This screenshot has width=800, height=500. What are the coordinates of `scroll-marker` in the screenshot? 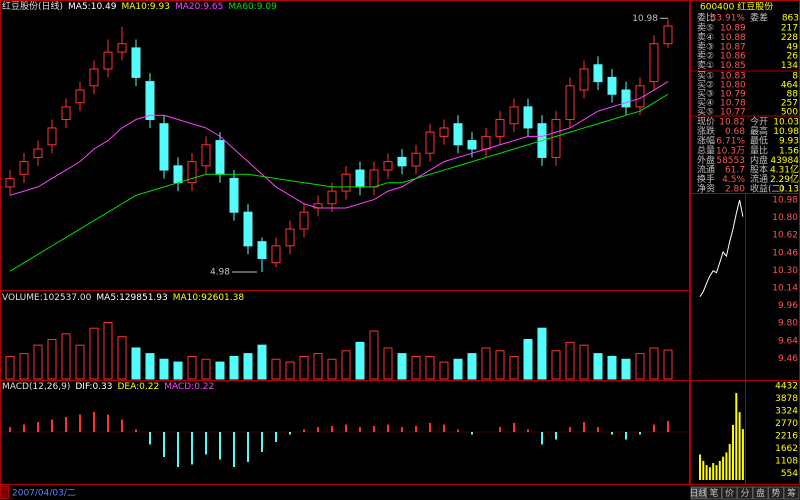 It's located at (4, 492).